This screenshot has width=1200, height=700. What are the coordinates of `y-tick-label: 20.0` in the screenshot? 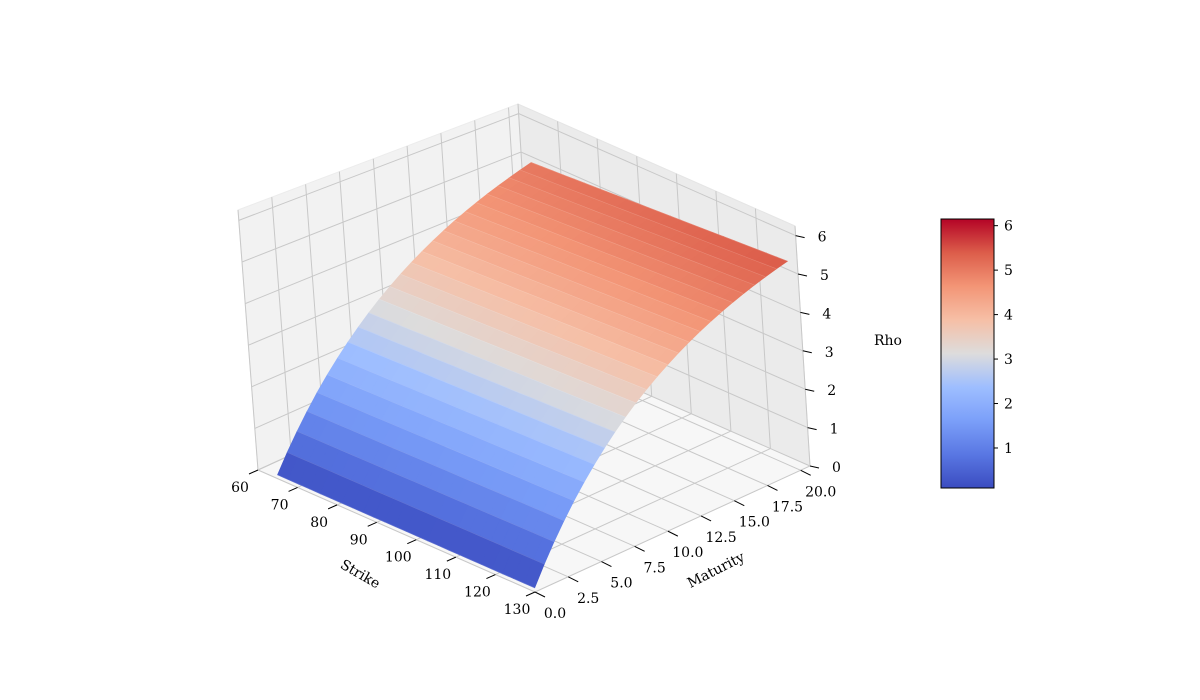 It's located at (820, 492).